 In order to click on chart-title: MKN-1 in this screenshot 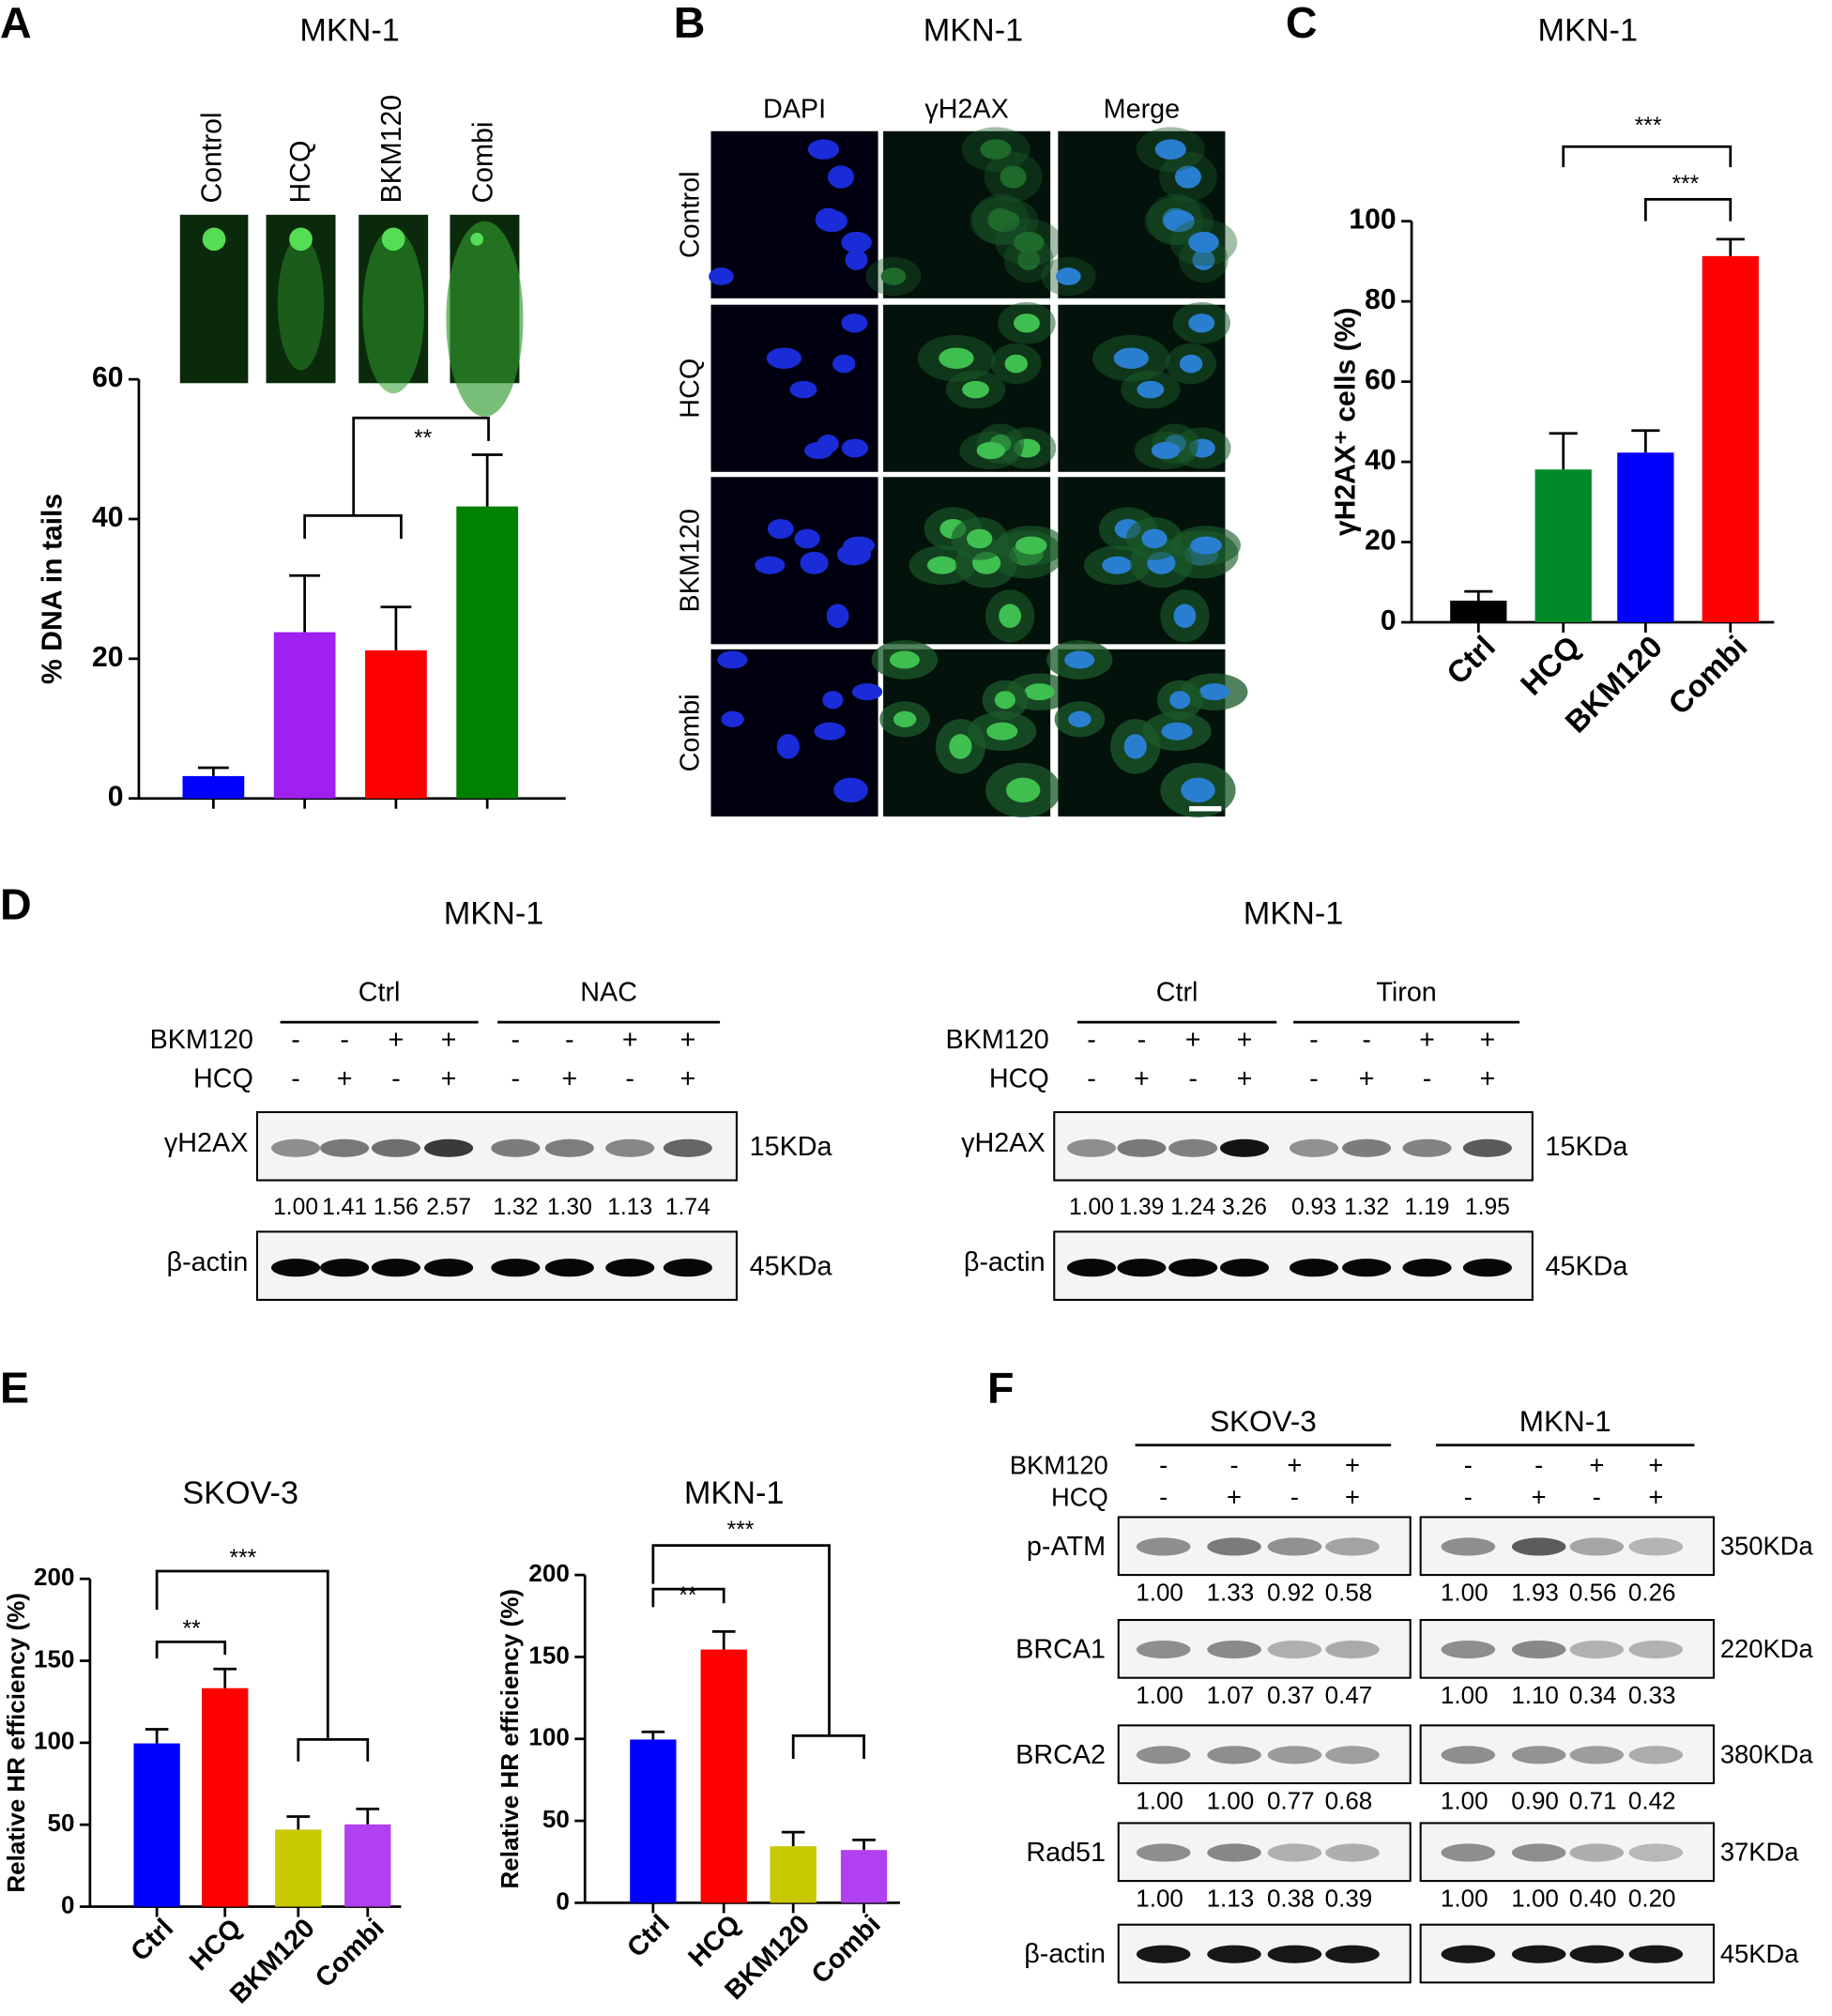, I will do `click(734, 1493)`.